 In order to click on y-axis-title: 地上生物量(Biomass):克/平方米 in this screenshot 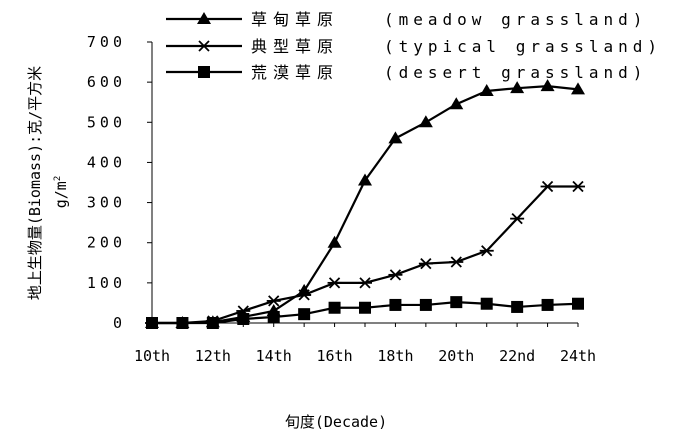, I will do `click(35, 183)`.